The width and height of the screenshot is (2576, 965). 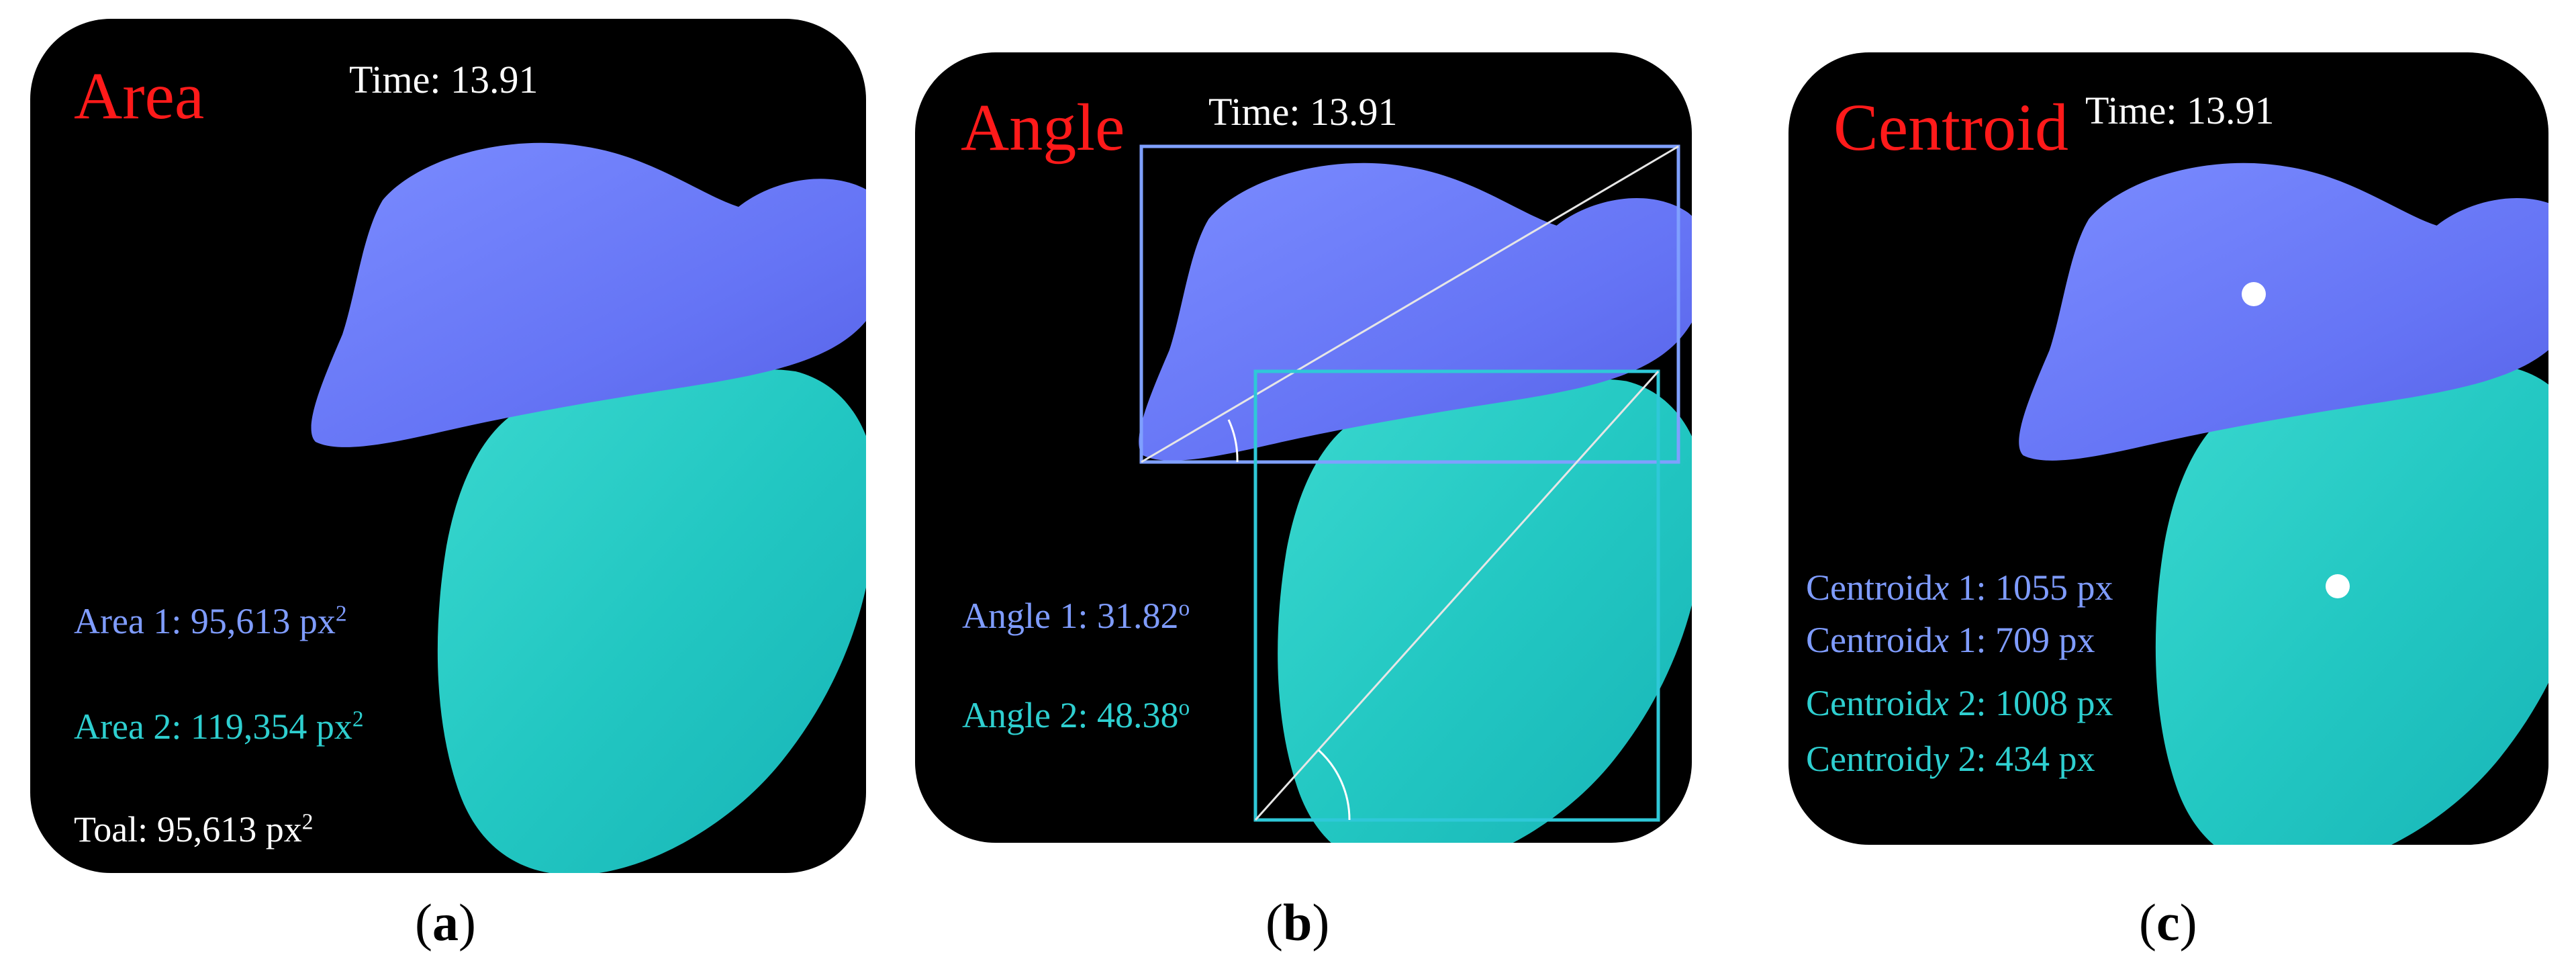 I want to click on centroid-row-3: Centroidx 2: 1008 px, so click(x=1959, y=703).